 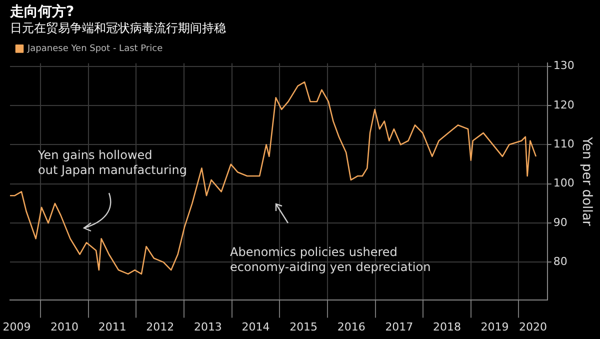 I want to click on x-tick-label: 2009, so click(x=16, y=327).